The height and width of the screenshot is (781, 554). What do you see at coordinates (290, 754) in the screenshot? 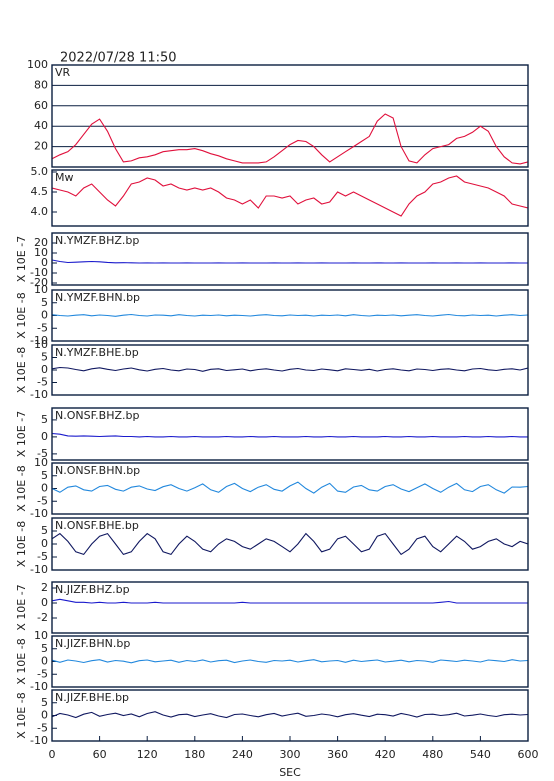
I see `x-tick-label: 300` at bounding box center [290, 754].